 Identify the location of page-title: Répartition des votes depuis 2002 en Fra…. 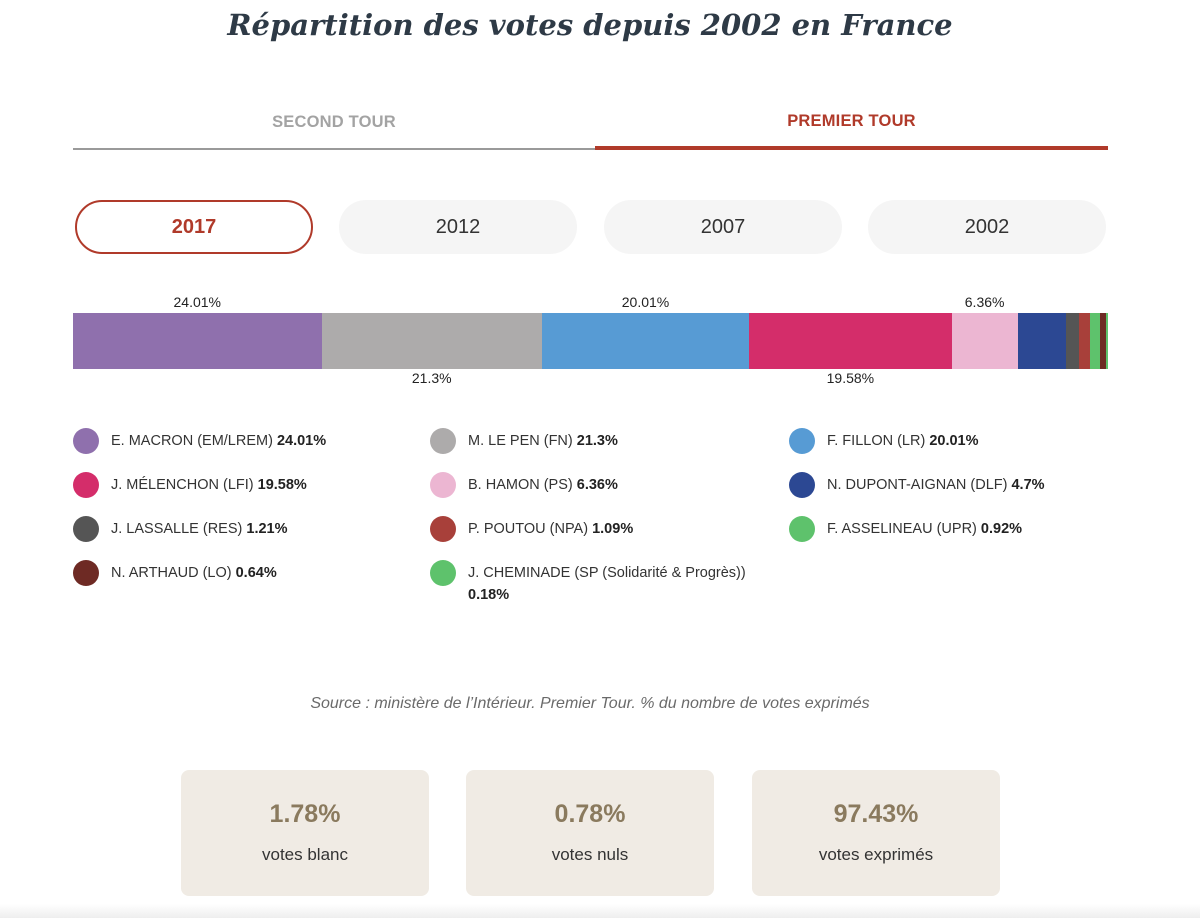
(590, 25).